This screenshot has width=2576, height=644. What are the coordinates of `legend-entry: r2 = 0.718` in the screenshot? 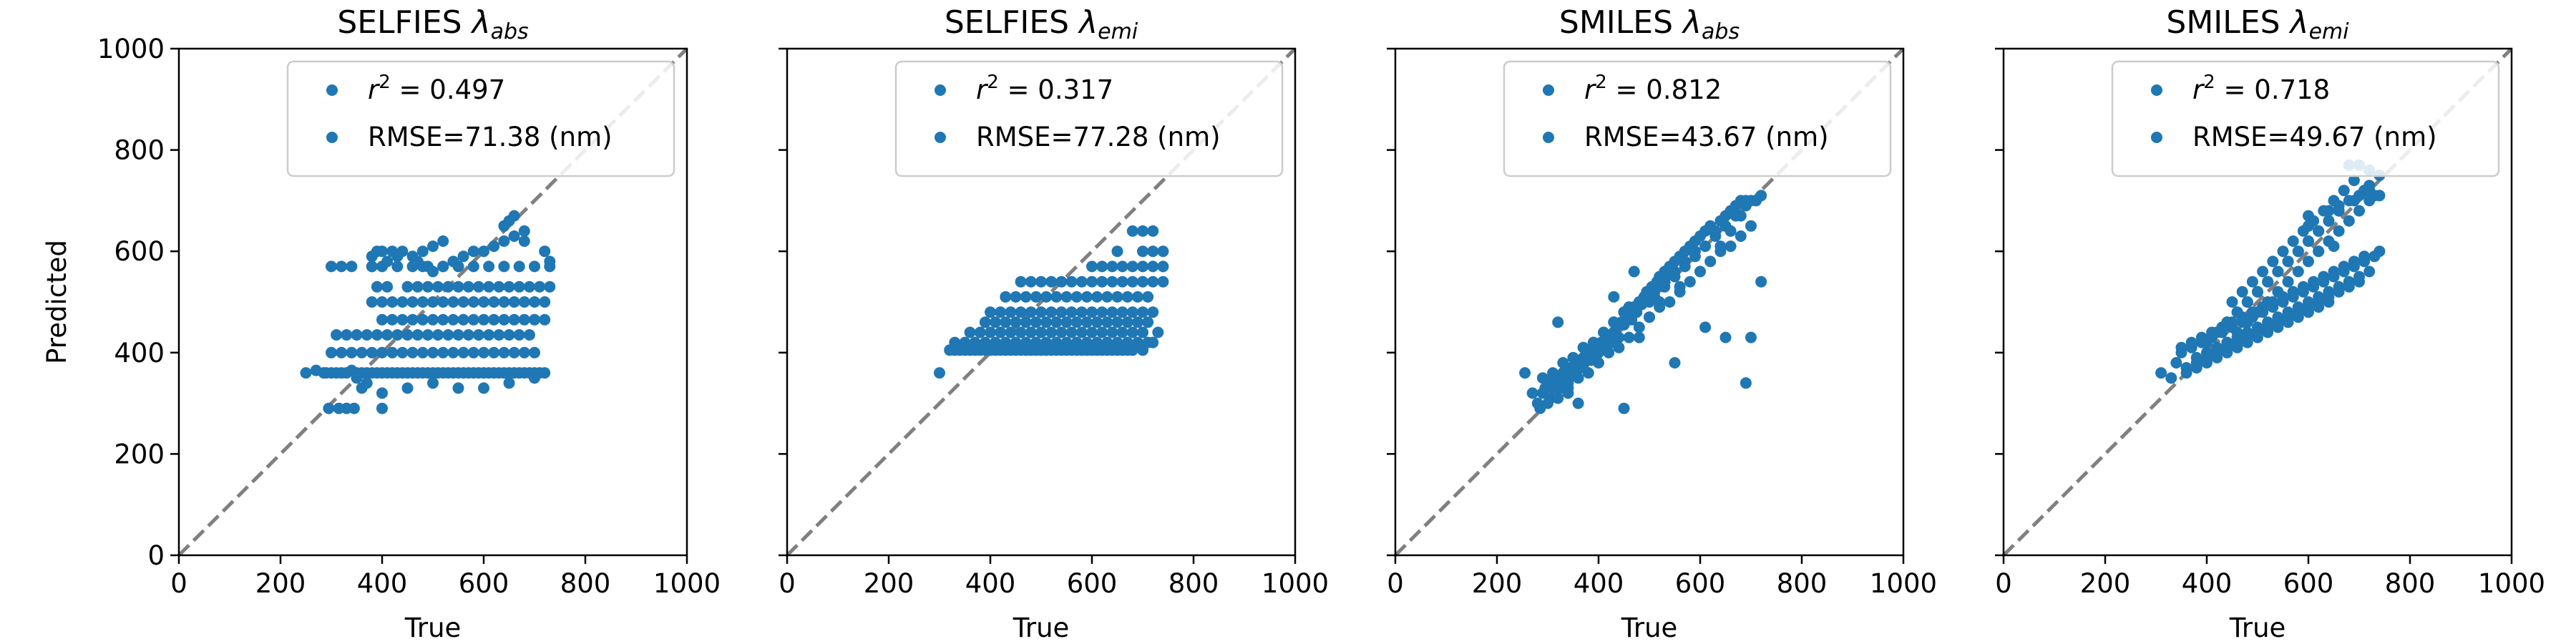 It's located at (2261, 88).